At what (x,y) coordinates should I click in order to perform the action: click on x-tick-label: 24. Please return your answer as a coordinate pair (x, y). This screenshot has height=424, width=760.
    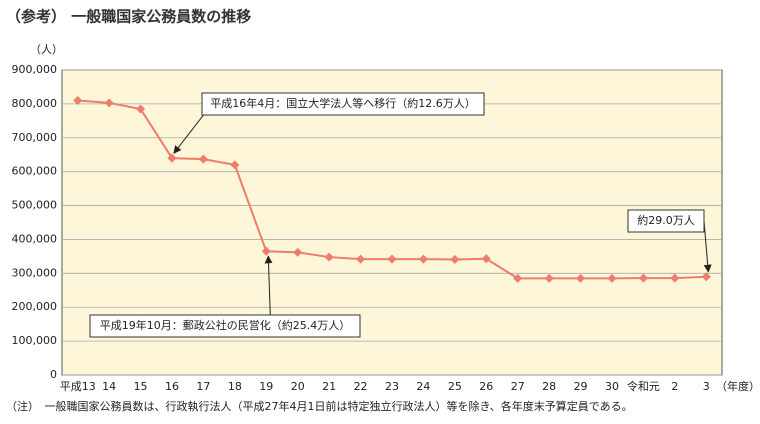
    Looking at the image, I should click on (423, 386).